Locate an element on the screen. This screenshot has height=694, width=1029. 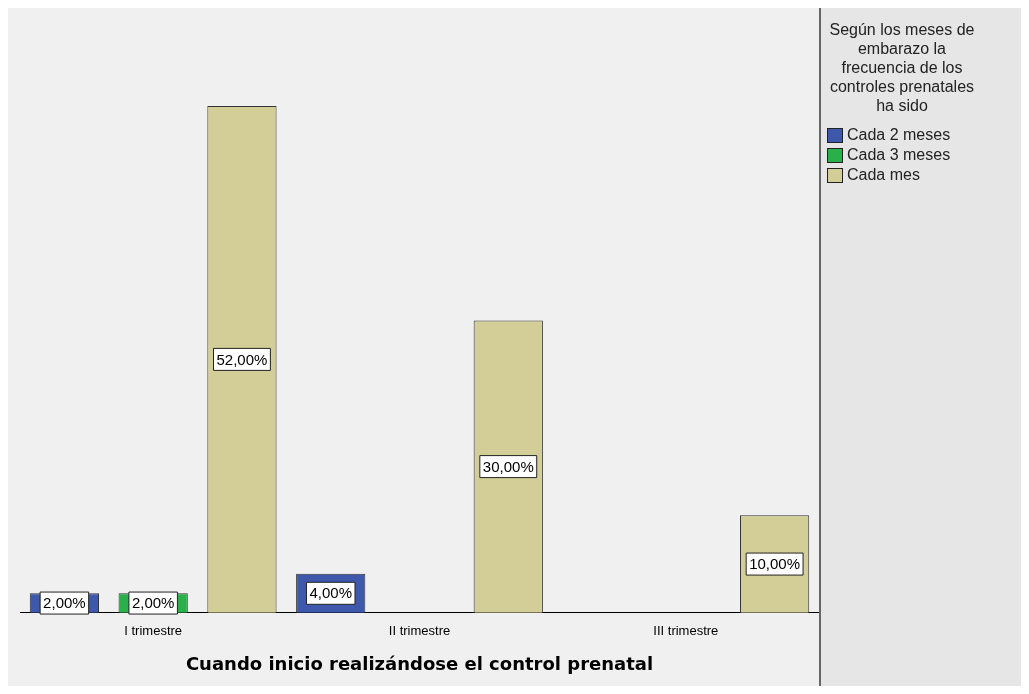
legend-title: Según los meses de embarazo la frecuencia de los controles prenatales ha sido is located at coordinates (902, 68).